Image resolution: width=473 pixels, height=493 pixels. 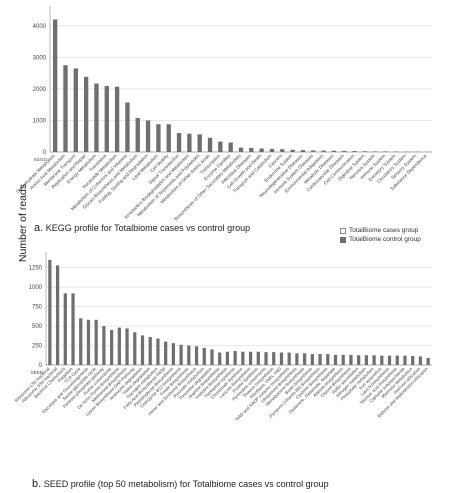 I want to click on y-tick-label: 3000, so click(x=40, y=58).